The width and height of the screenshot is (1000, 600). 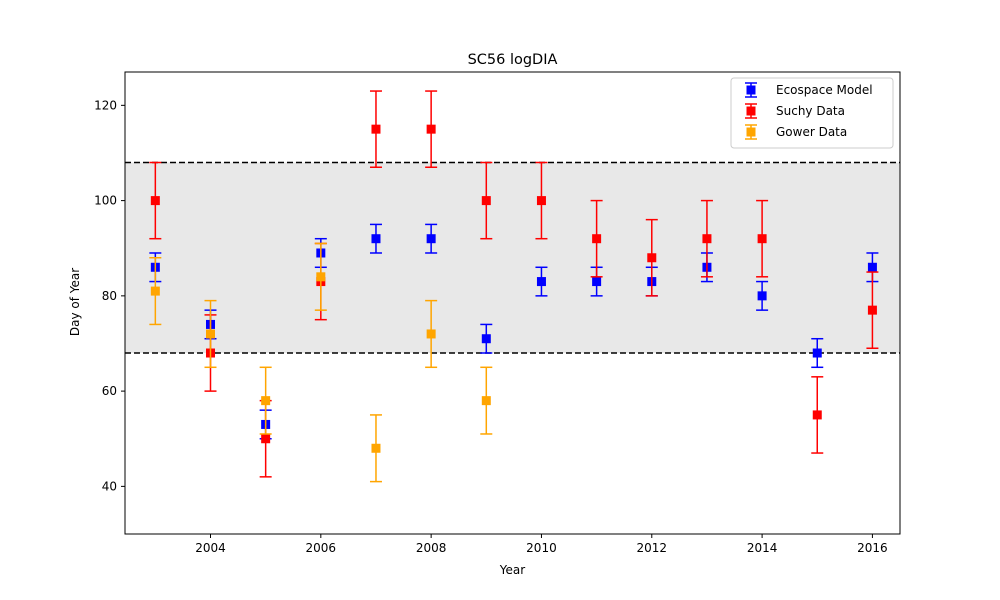 I want to click on x-tick-label: 2006, so click(x=321, y=548).